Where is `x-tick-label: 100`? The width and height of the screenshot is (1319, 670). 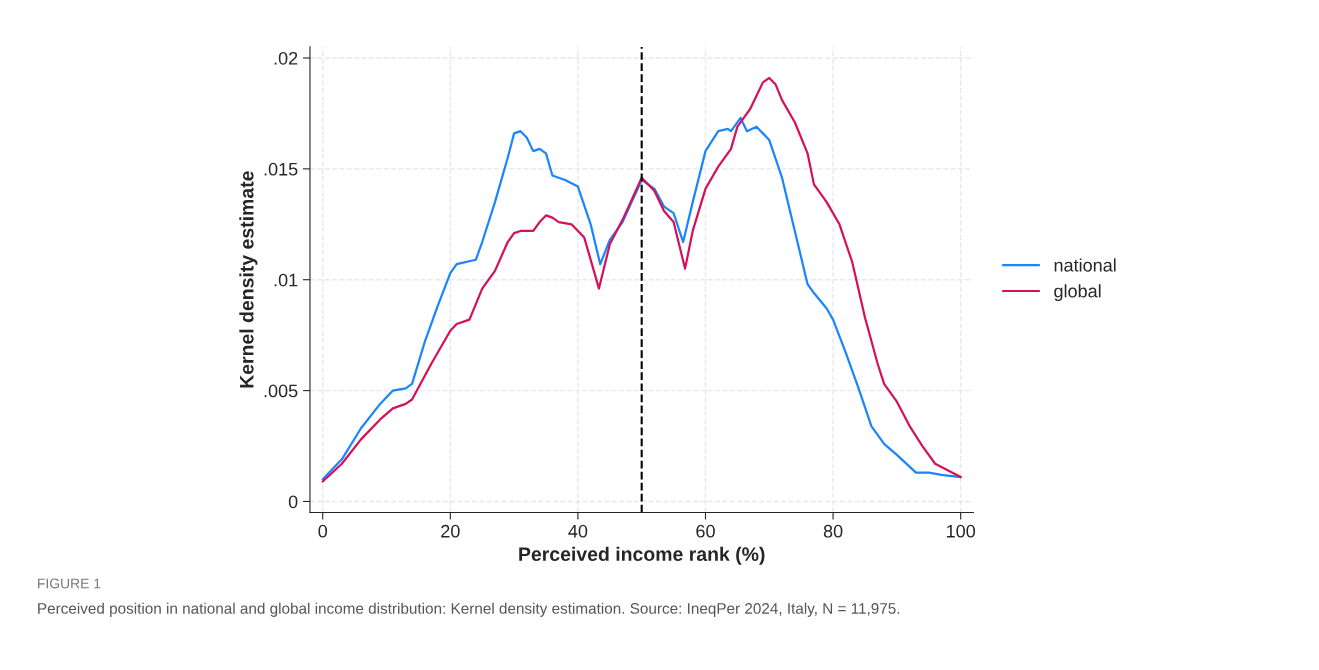
x-tick-label: 100 is located at coordinates (961, 531).